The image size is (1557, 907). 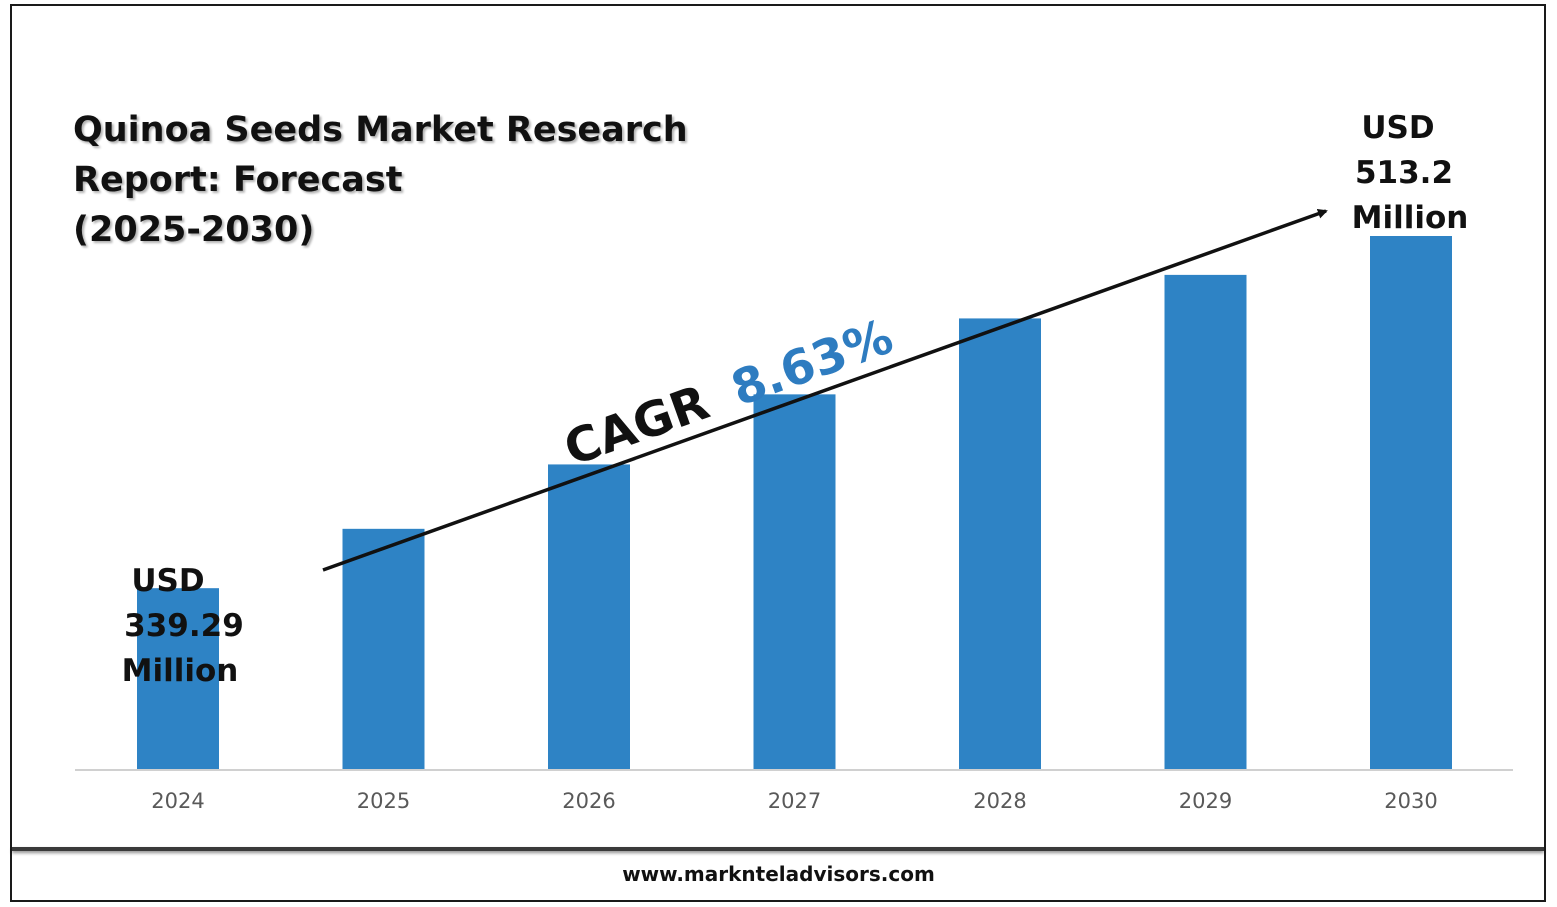 What do you see at coordinates (778, 874) in the screenshot?
I see `footer-url: www.marknteladvisors.com` at bounding box center [778, 874].